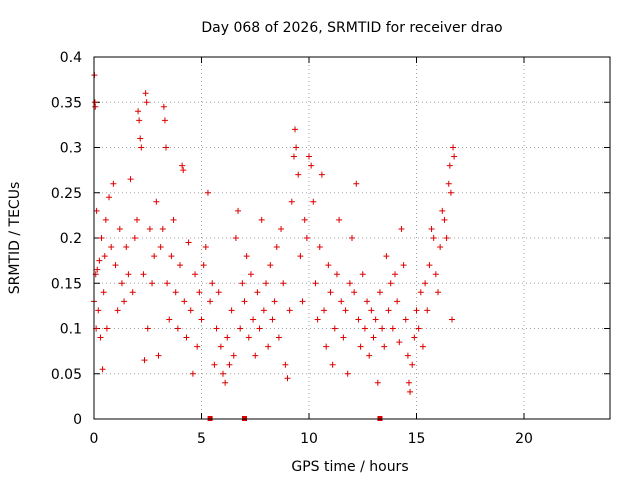 This screenshot has height=480, width=640. Describe the element at coordinates (71, 330) in the screenshot. I see `y-tick-label: 0.1` at that location.